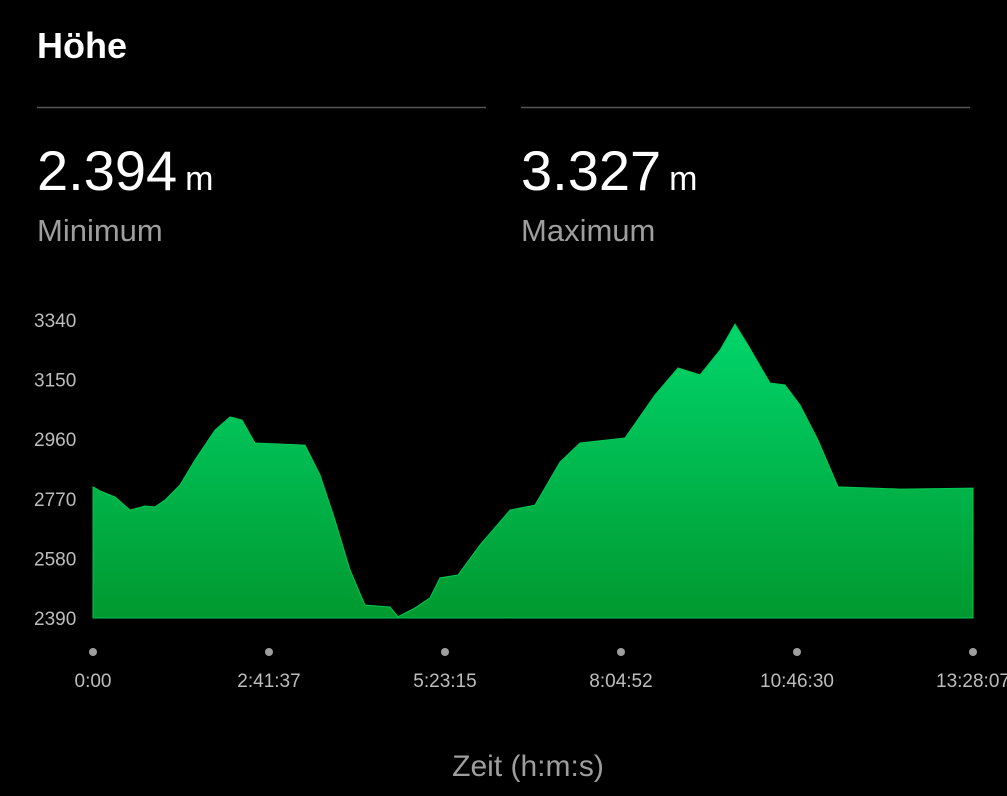 Image resolution: width=1007 pixels, height=796 pixels. Describe the element at coordinates (55, 381) in the screenshot. I see `y-tick-label: 3150` at that location.